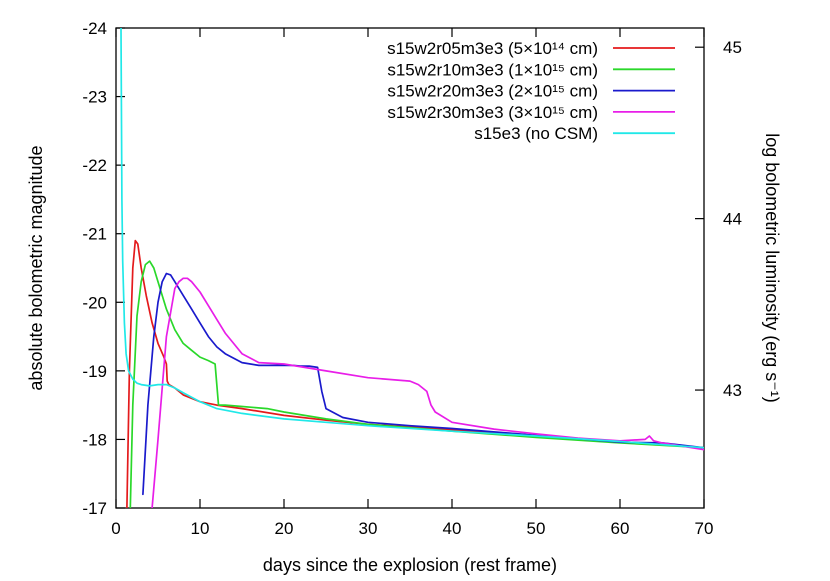  Describe the element at coordinates (492, 91) in the screenshot. I see `legend-label-3: s15w2r20m3e3 (2×10¹⁵ cm)` at that location.